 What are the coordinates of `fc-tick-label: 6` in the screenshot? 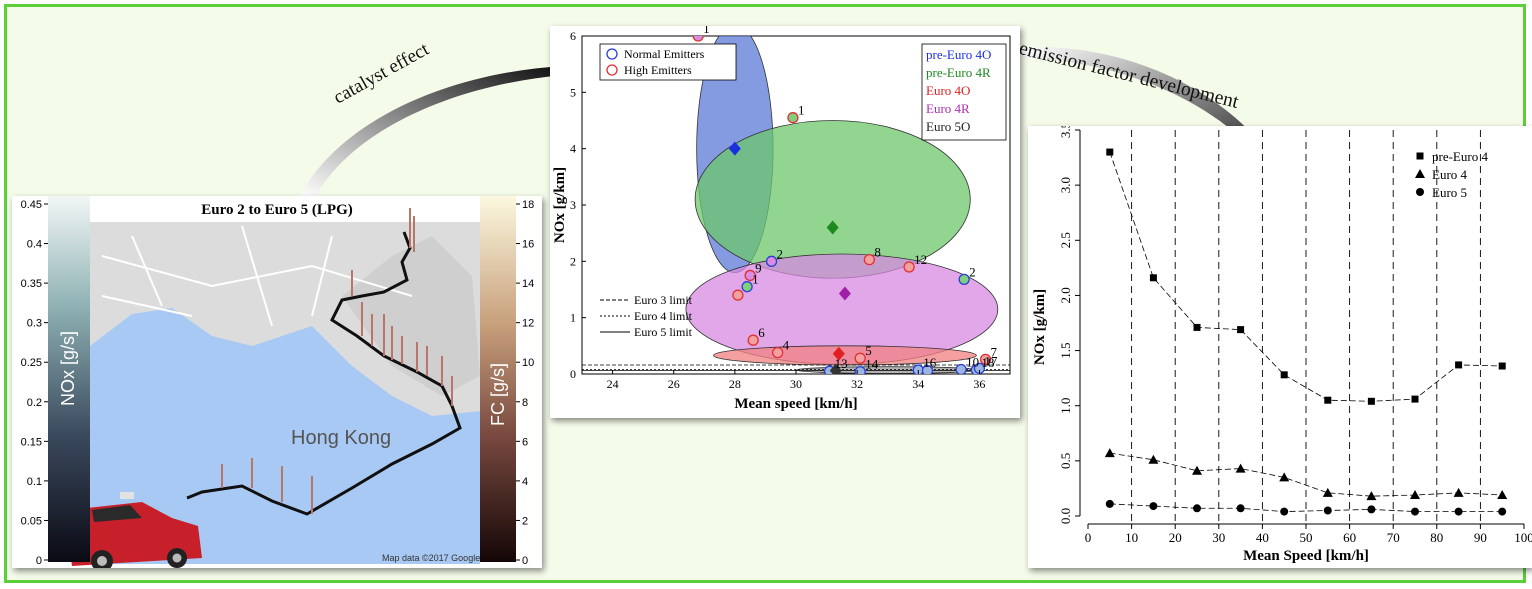 It's located at (525, 442).